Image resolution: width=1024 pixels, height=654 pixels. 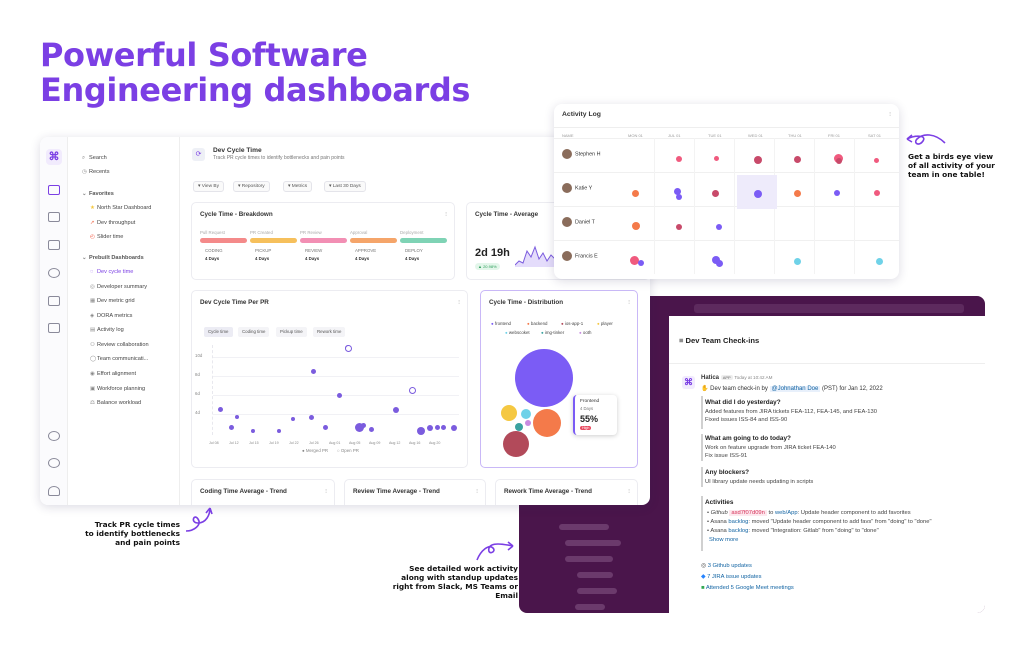 I want to click on filter-date-range: ▾ Last 30 Days, so click(x=345, y=186).